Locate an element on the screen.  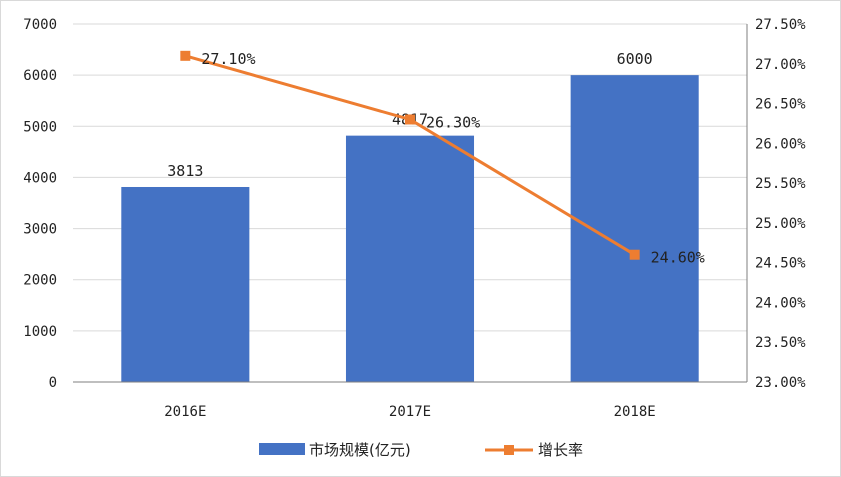
y-left-tick-label: 6000 is located at coordinates (40, 76).